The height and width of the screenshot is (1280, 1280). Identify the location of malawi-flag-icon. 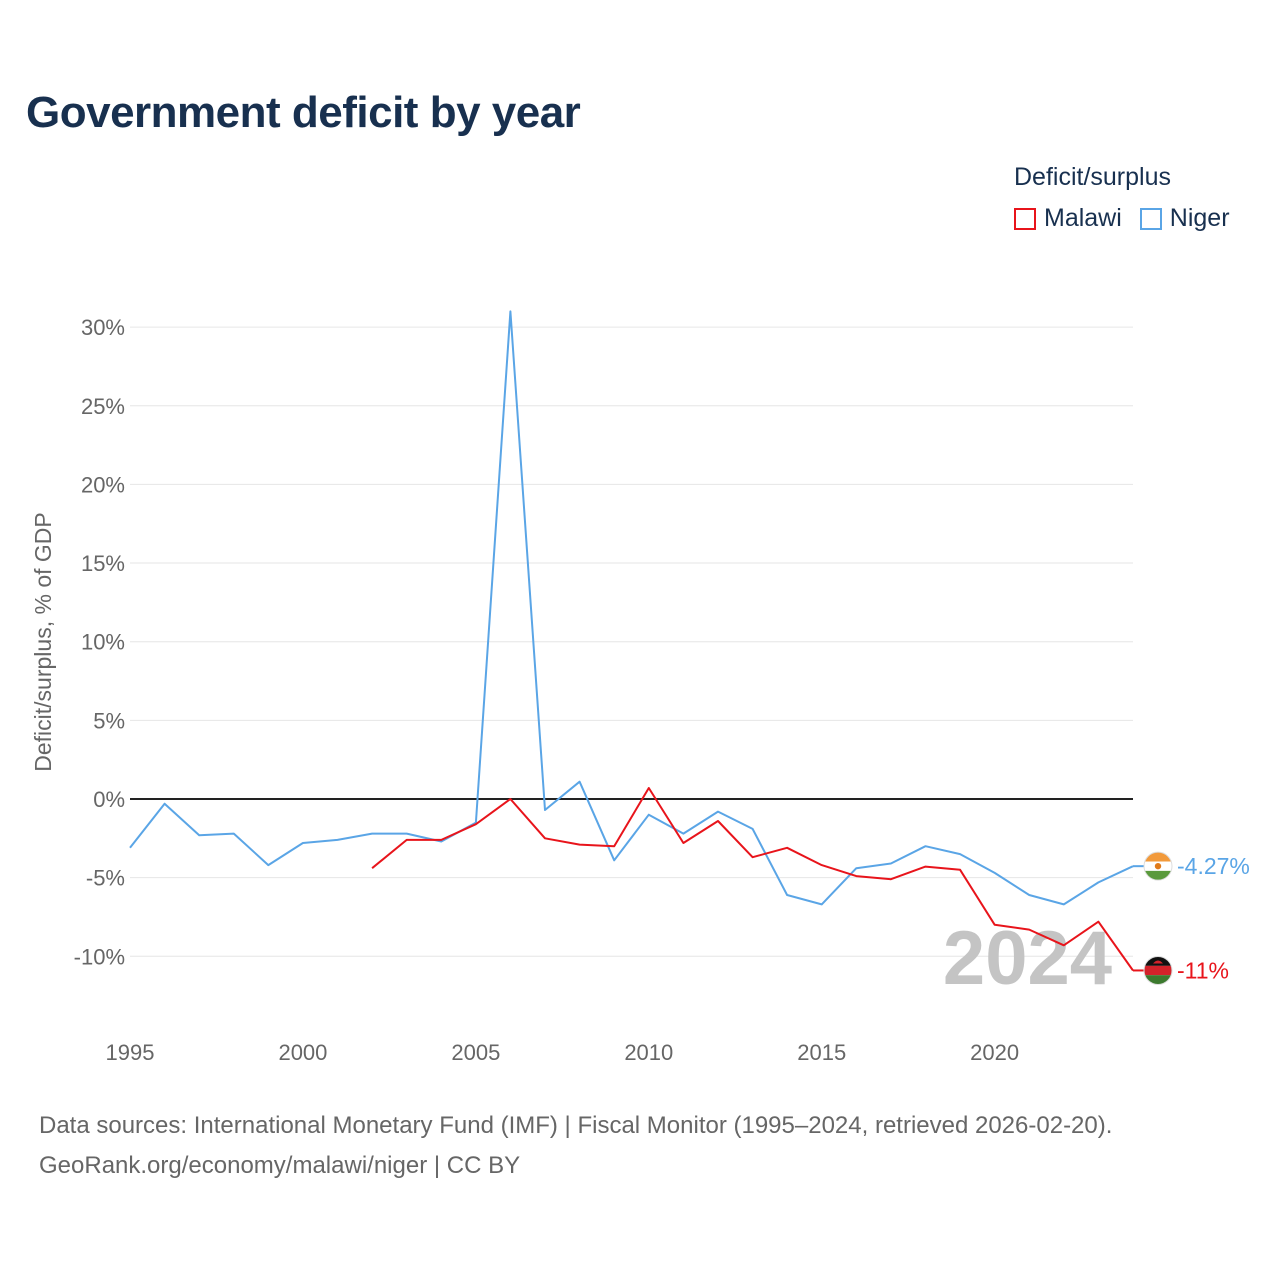
(1158, 970).